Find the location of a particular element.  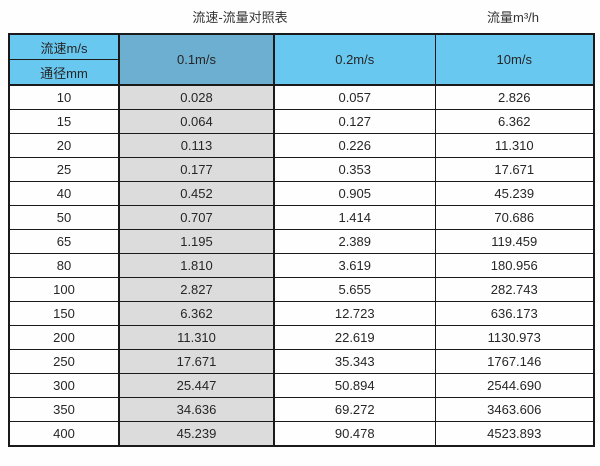

table-row: 300 25.447 50.894 2544.690 is located at coordinates (301, 385).